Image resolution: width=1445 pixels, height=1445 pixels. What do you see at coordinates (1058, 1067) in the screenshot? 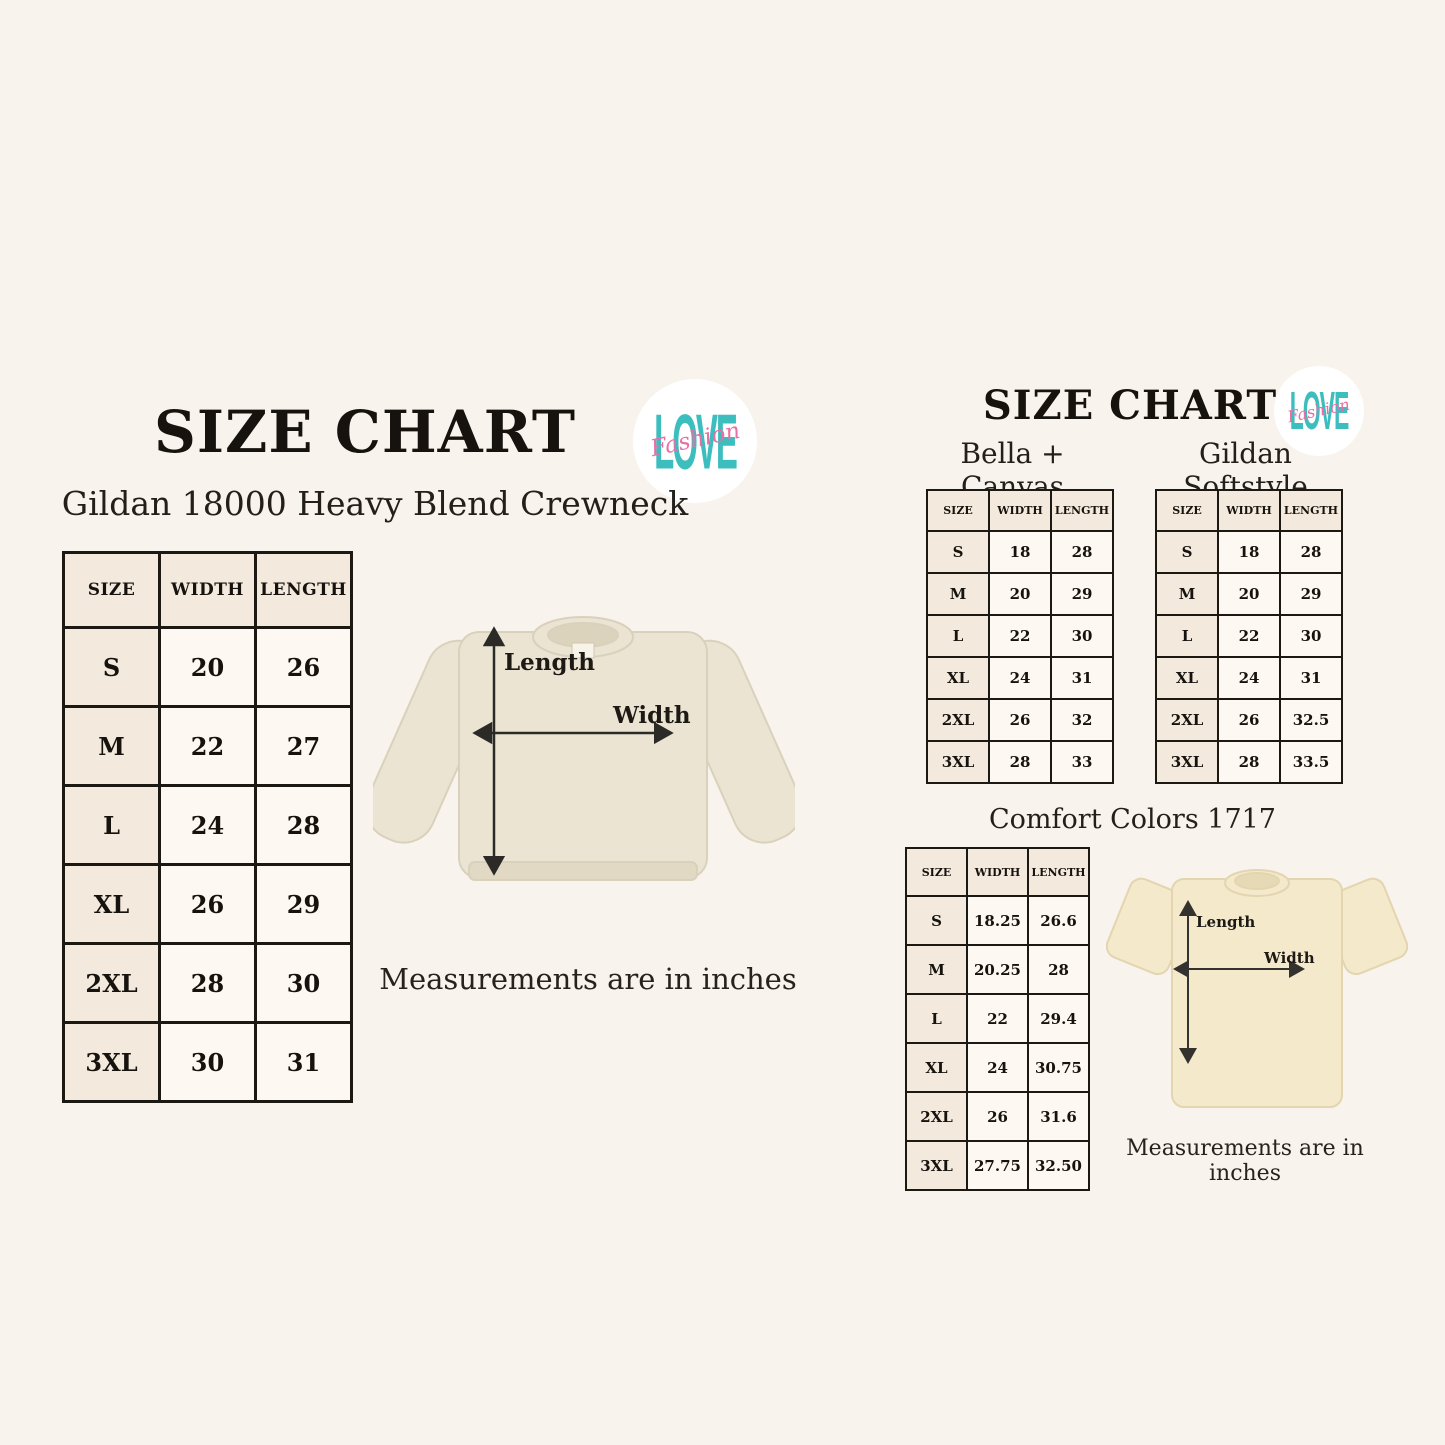
I see `value-cell: 30.75` at bounding box center [1058, 1067].